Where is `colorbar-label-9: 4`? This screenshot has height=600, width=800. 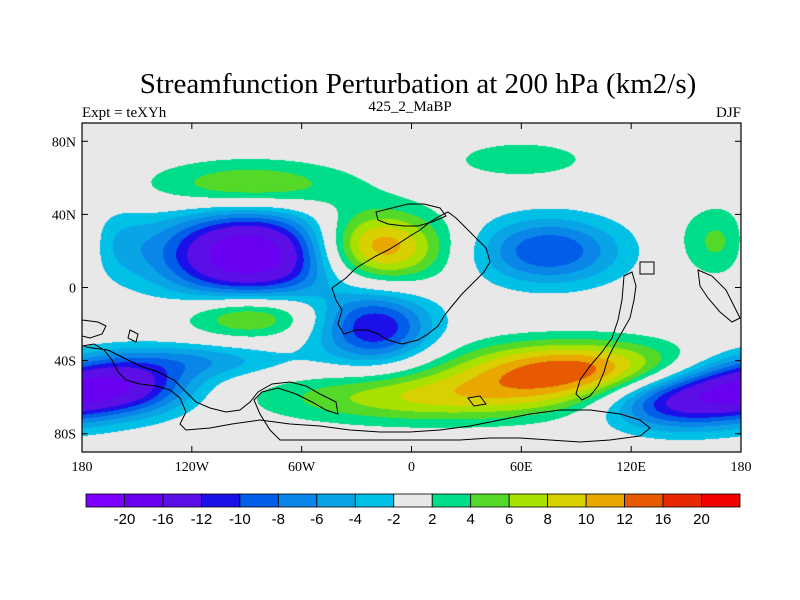 colorbar-label-9: 4 is located at coordinates (471, 519).